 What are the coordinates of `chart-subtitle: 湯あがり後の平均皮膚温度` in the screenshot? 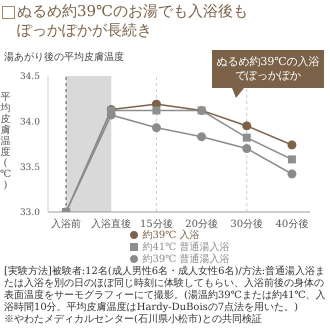 It's located at (64, 57).